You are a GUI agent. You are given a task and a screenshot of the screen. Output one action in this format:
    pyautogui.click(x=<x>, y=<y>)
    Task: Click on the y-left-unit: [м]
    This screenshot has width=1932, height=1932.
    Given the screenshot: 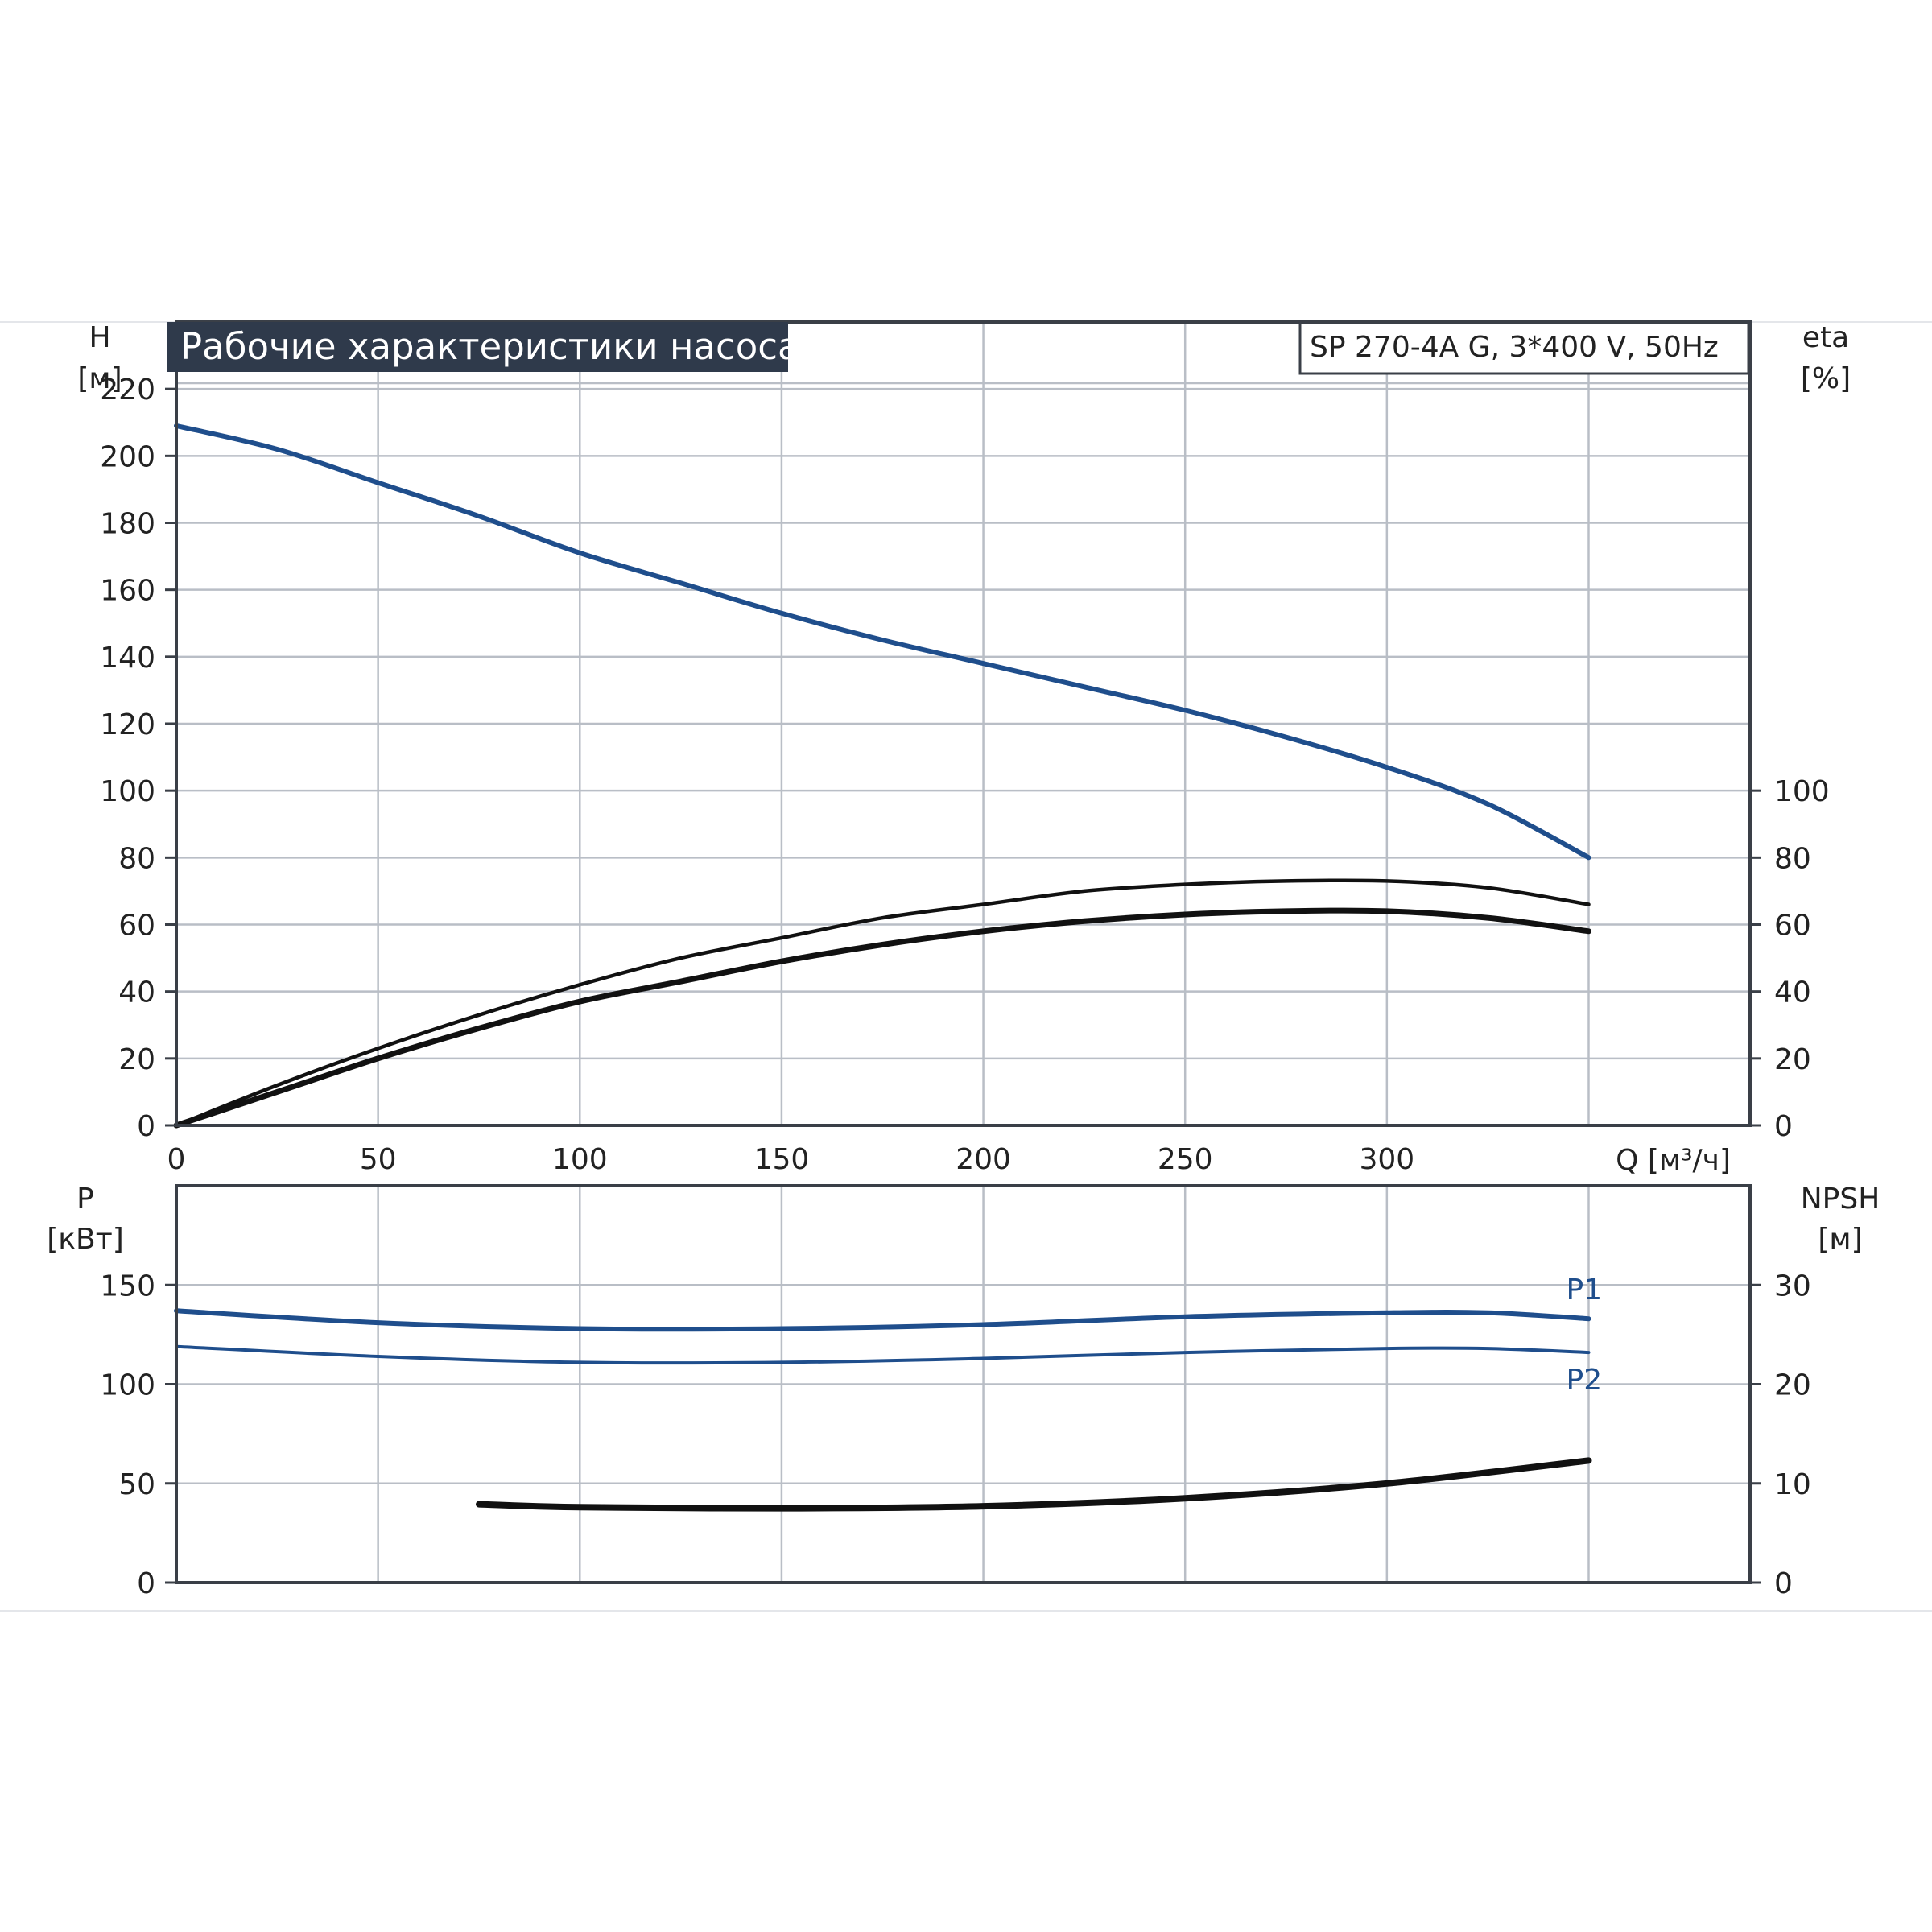 What is the action you would take?
    pyautogui.click(x=99, y=378)
    